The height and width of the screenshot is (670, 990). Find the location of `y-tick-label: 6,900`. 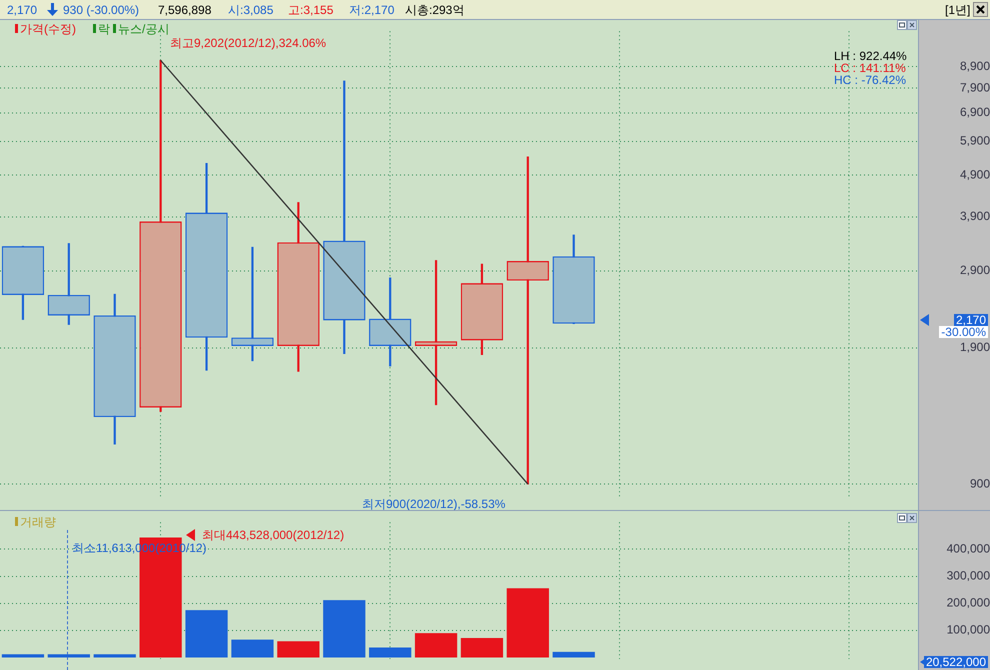

y-tick-label: 6,900 is located at coordinates (975, 112).